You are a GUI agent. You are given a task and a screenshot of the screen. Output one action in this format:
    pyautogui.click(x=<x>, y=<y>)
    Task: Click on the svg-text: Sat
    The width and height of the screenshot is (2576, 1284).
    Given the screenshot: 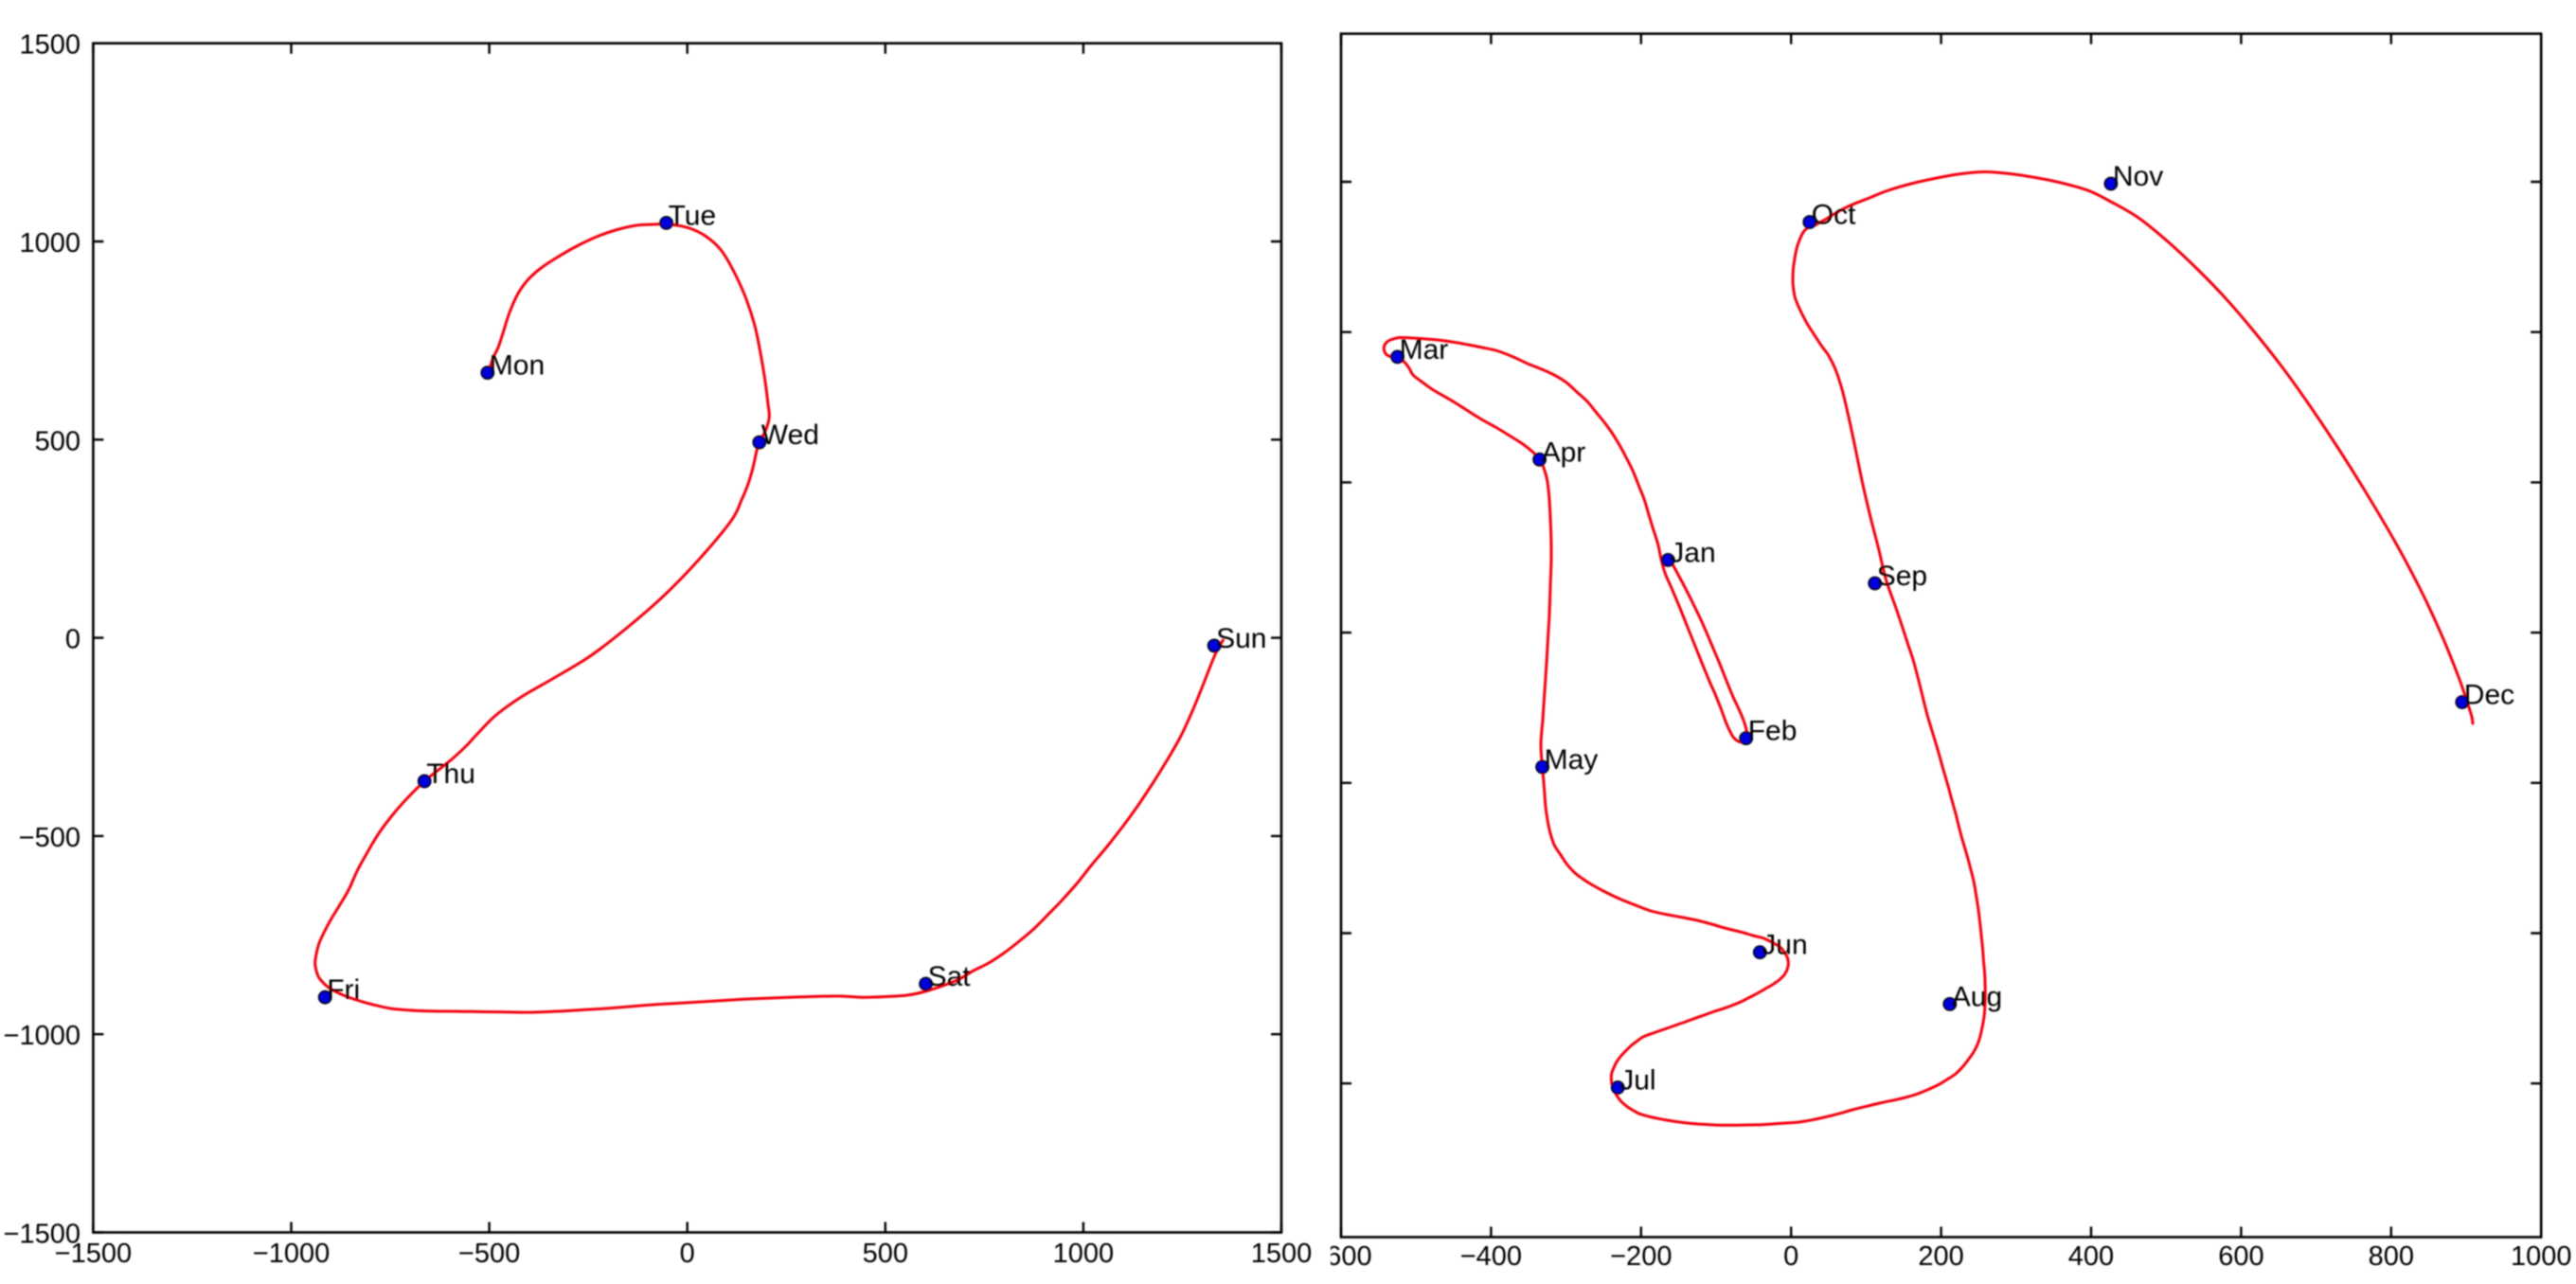 What is the action you would take?
    pyautogui.click(x=950, y=976)
    